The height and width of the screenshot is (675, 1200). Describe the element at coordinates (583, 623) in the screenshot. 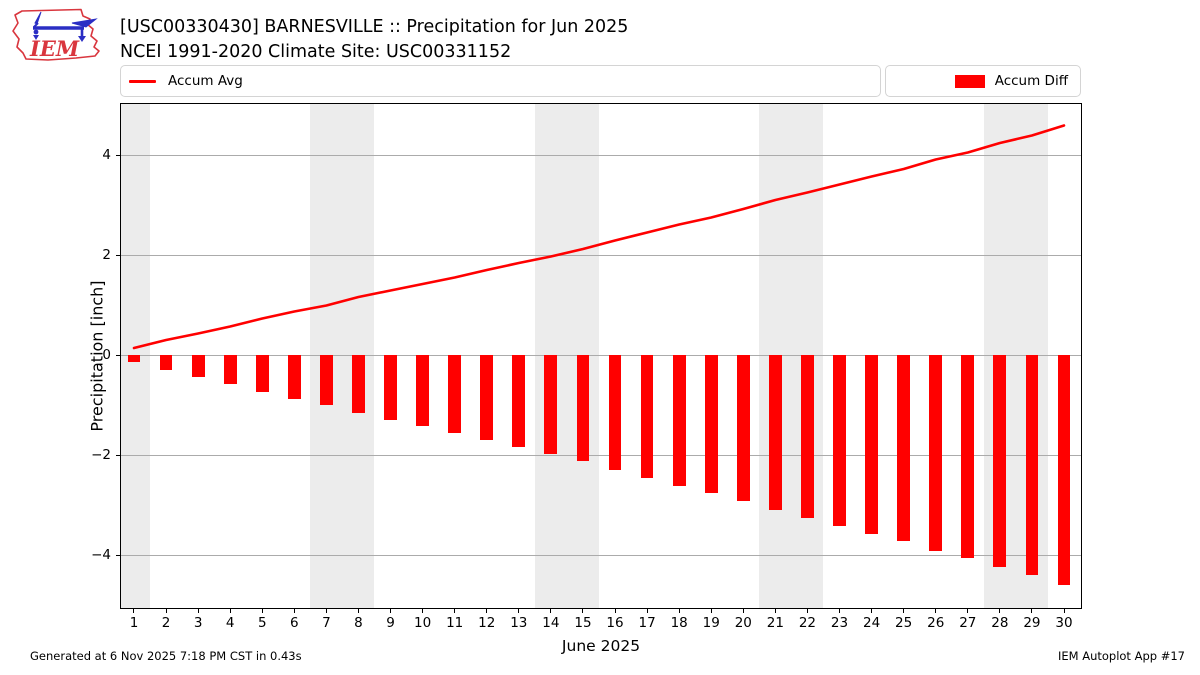

I see `x-tick-label-15: 15` at that location.